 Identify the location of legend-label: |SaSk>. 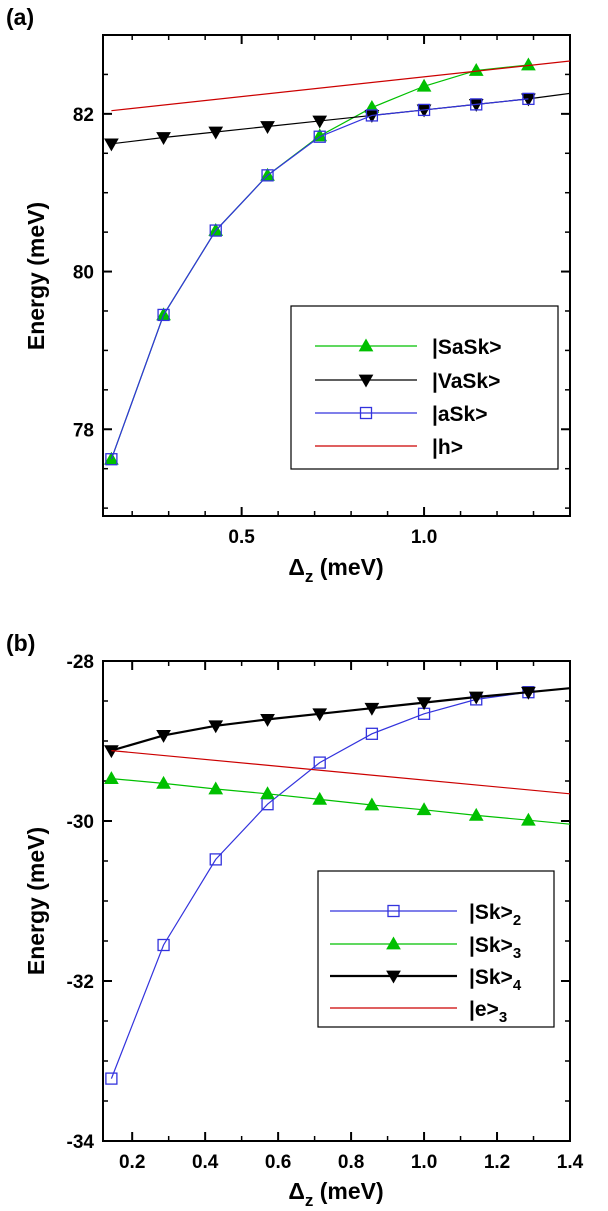
(467, 347).